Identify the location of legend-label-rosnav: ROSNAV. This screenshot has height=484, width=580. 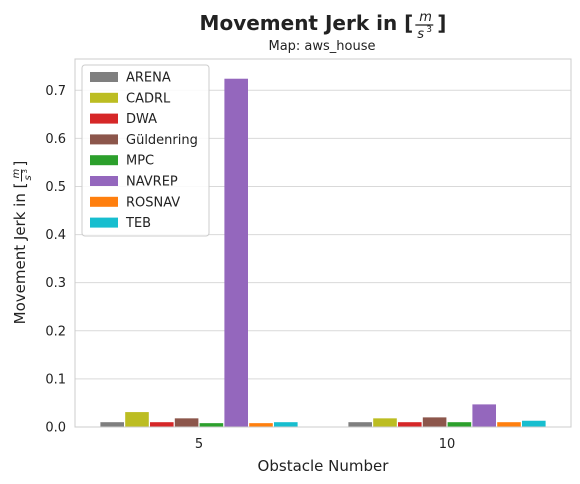
(153, 202).